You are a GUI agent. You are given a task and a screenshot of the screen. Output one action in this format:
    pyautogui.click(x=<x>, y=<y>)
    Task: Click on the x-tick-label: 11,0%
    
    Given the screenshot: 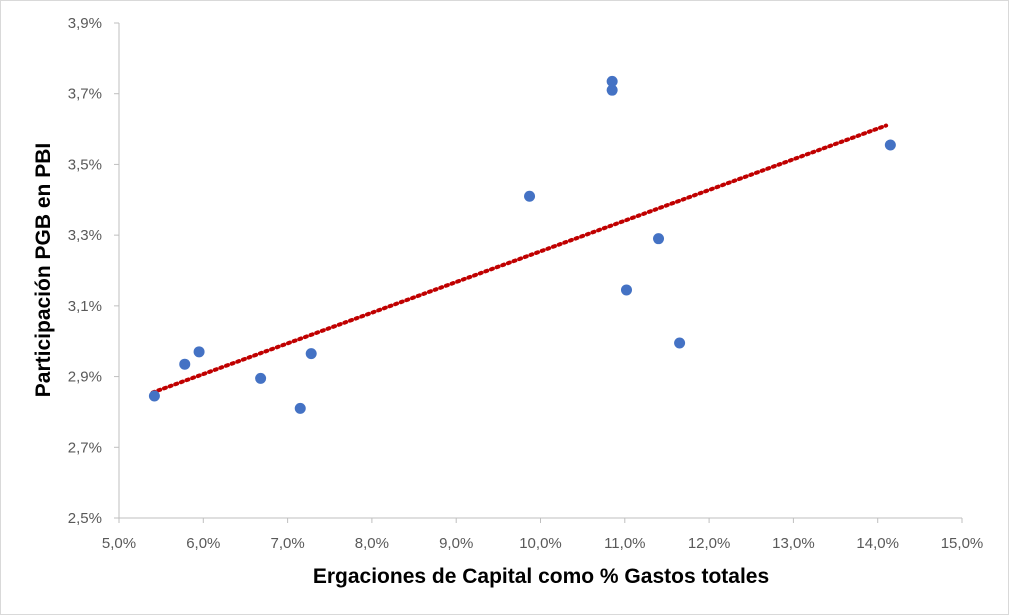 What is the action you would take?
    pyautogui.click(x=624, y=543)
    